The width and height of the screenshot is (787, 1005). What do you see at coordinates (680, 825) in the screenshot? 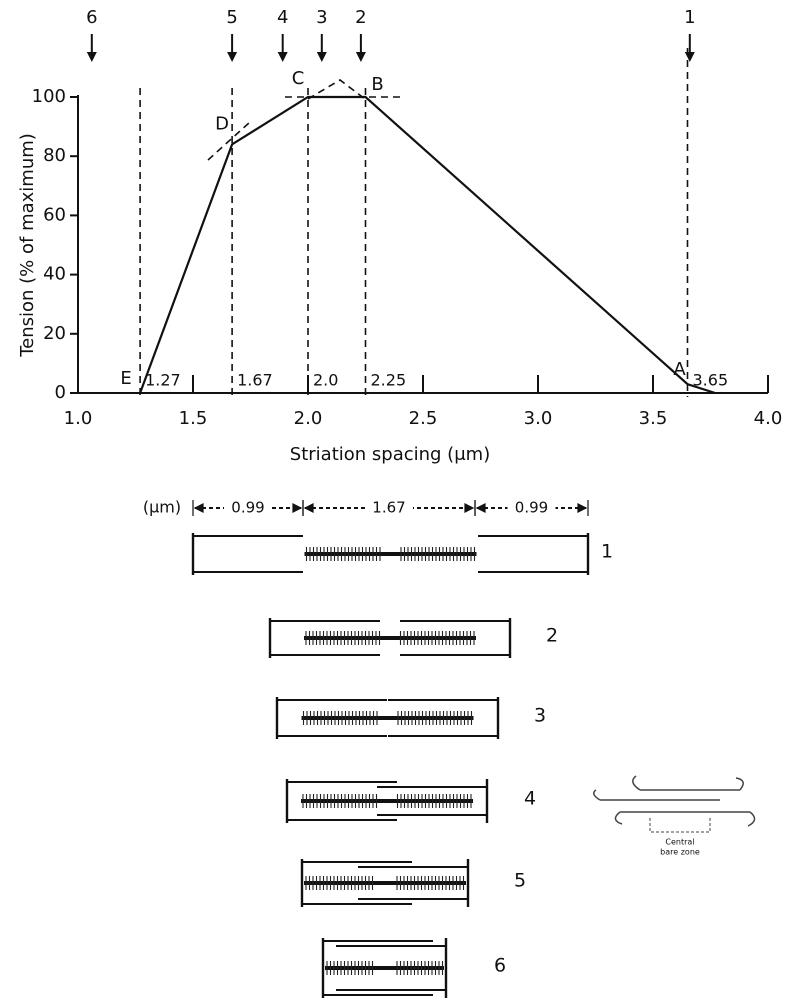
I see `inset-bracket` at bounding box center [680, 825].